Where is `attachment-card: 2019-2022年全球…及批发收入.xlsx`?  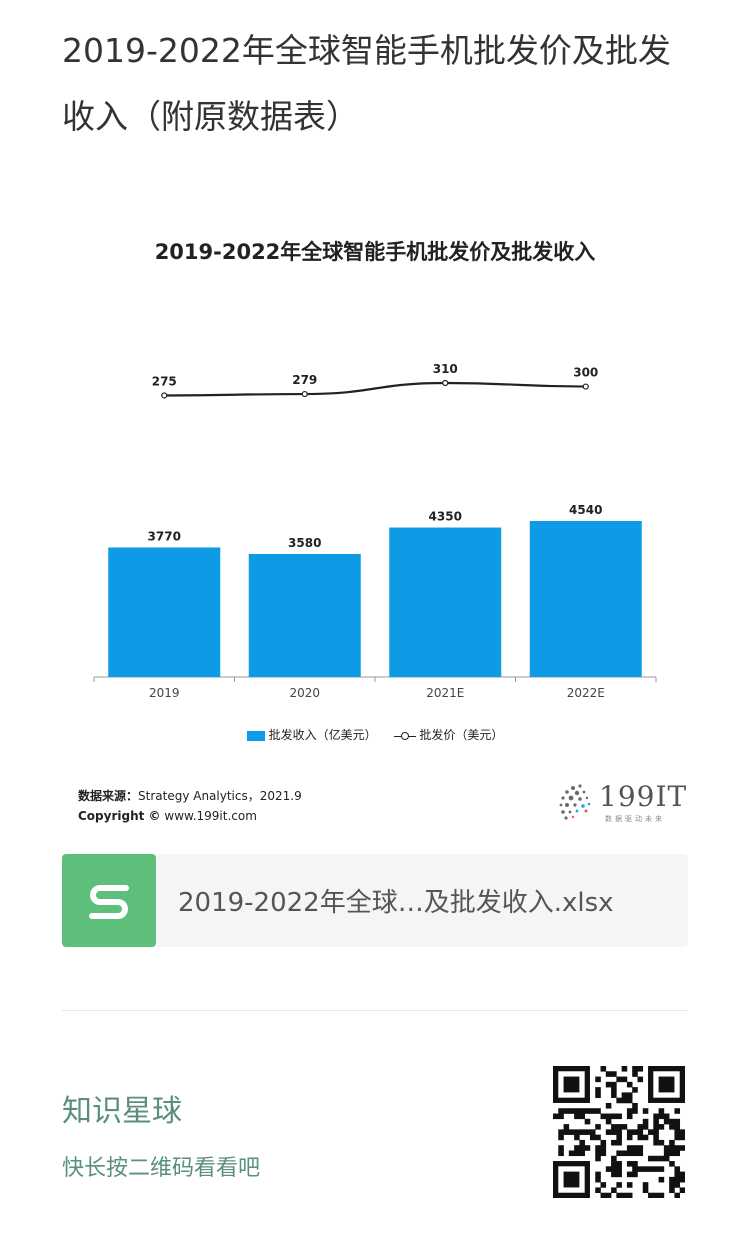 attachment-card: 2019-2022年全球…及批发收入.xlsx is located at coordinates (375, 900).